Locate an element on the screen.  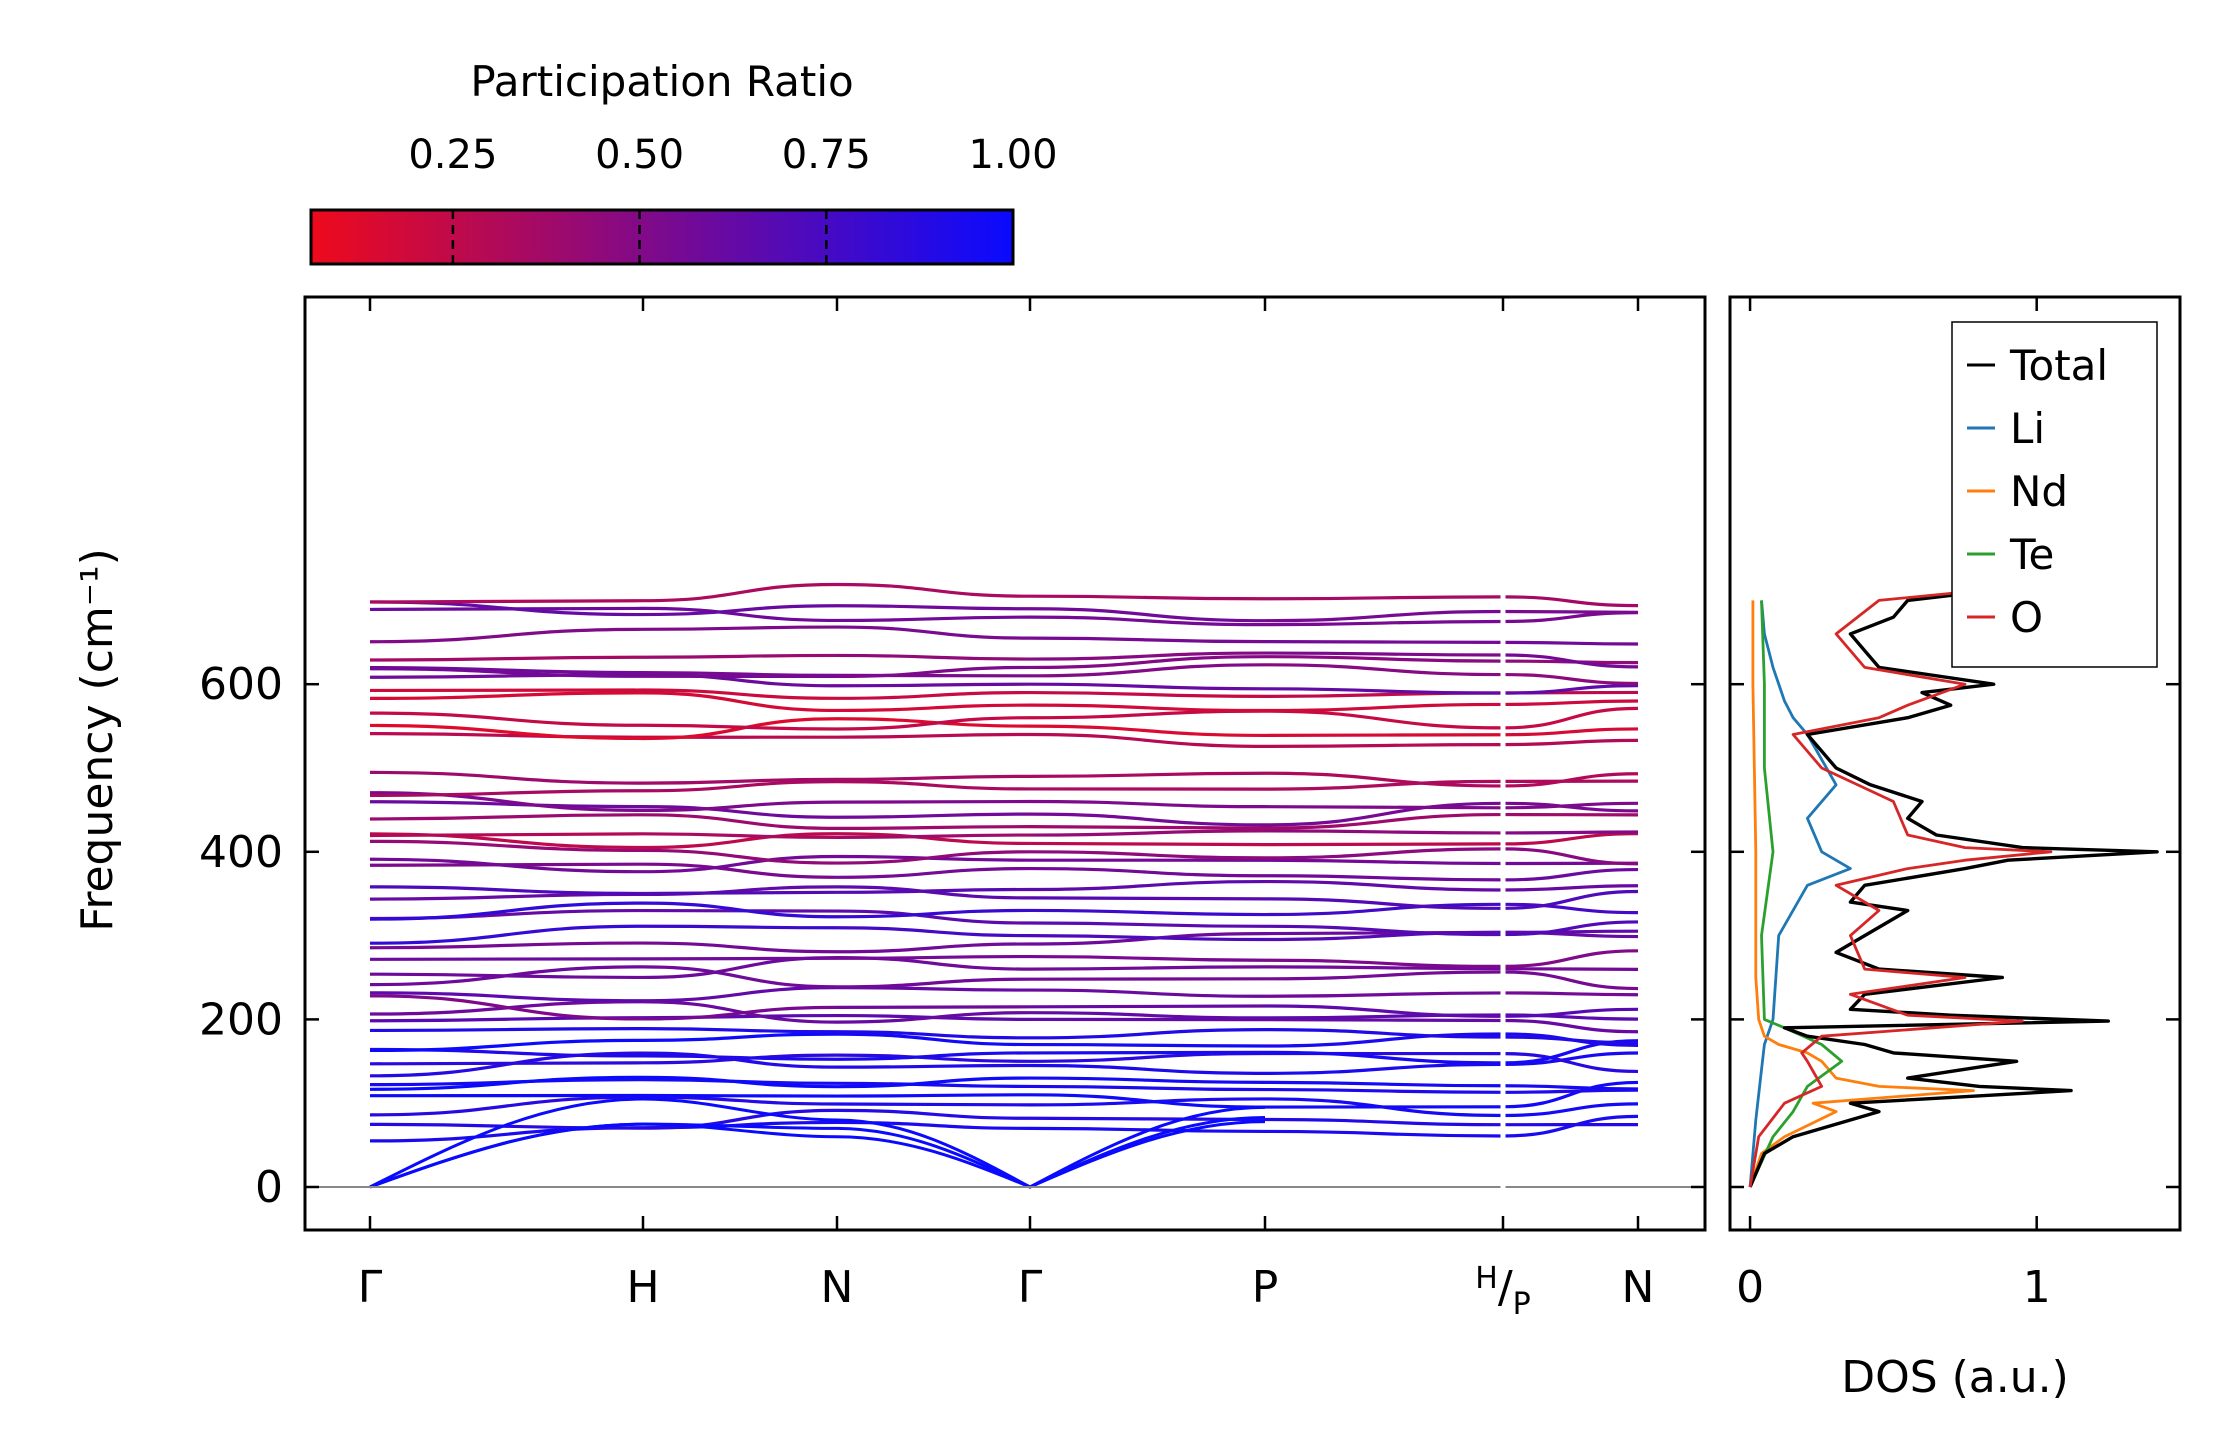
legend-label: Nd is located at coordinates (2039, 491).